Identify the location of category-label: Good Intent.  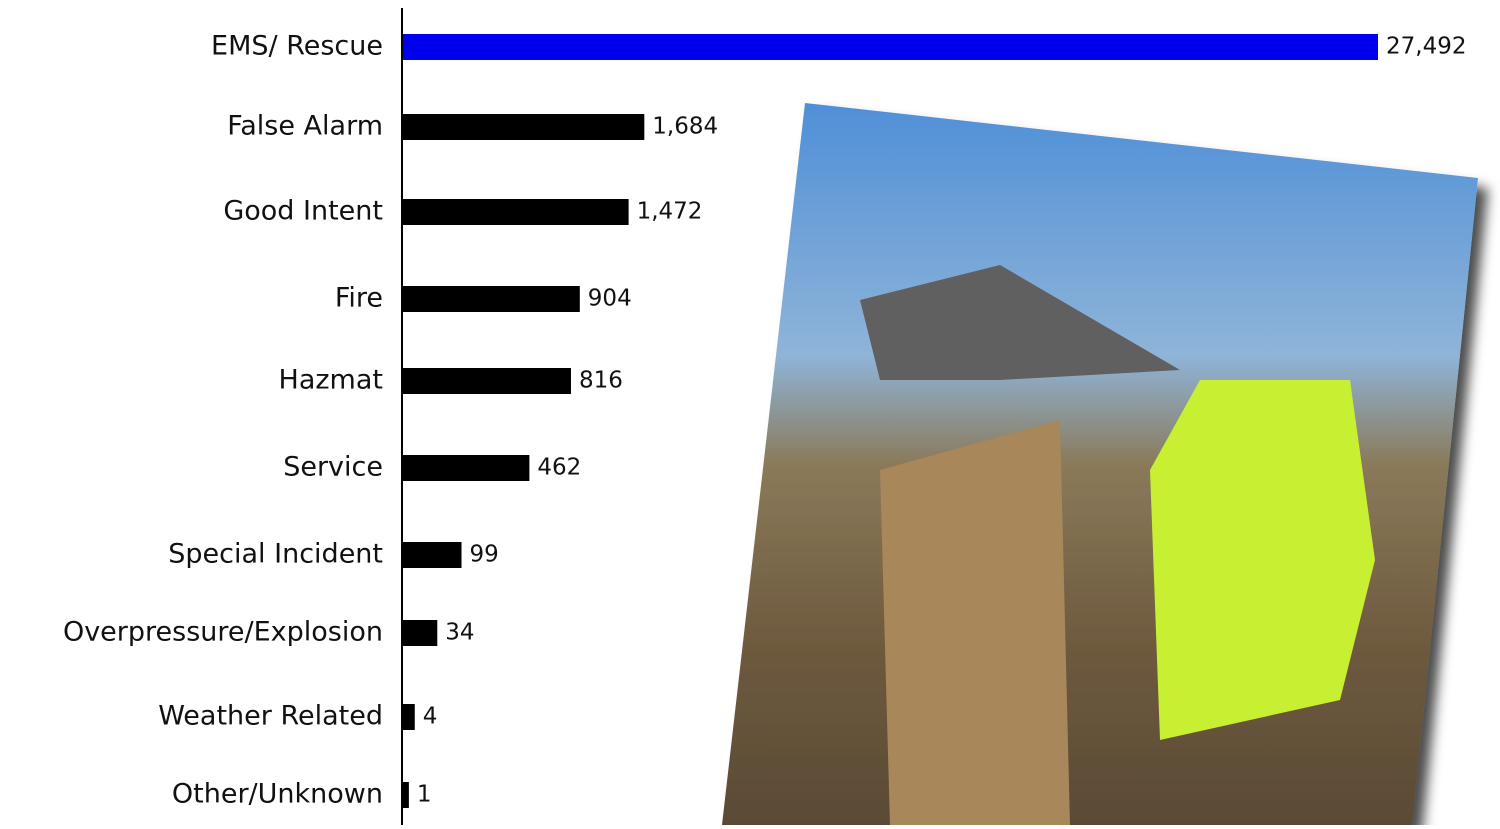
(303, 211).